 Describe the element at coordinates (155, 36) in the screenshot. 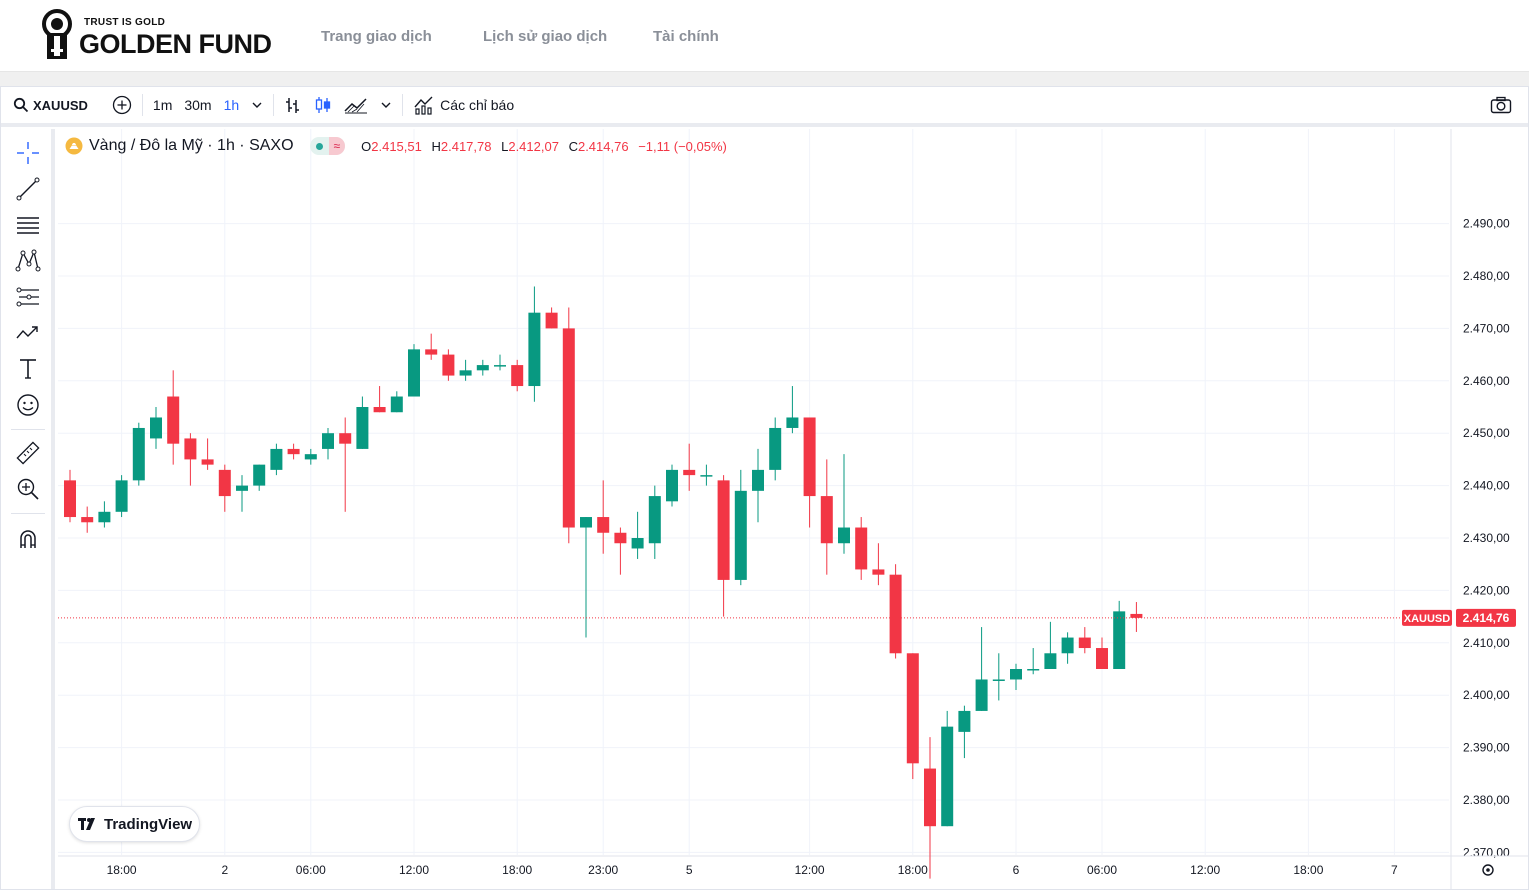

I see `golden-fund-logo: TRUST IS GOLD GOLDEN FUND` at that location.